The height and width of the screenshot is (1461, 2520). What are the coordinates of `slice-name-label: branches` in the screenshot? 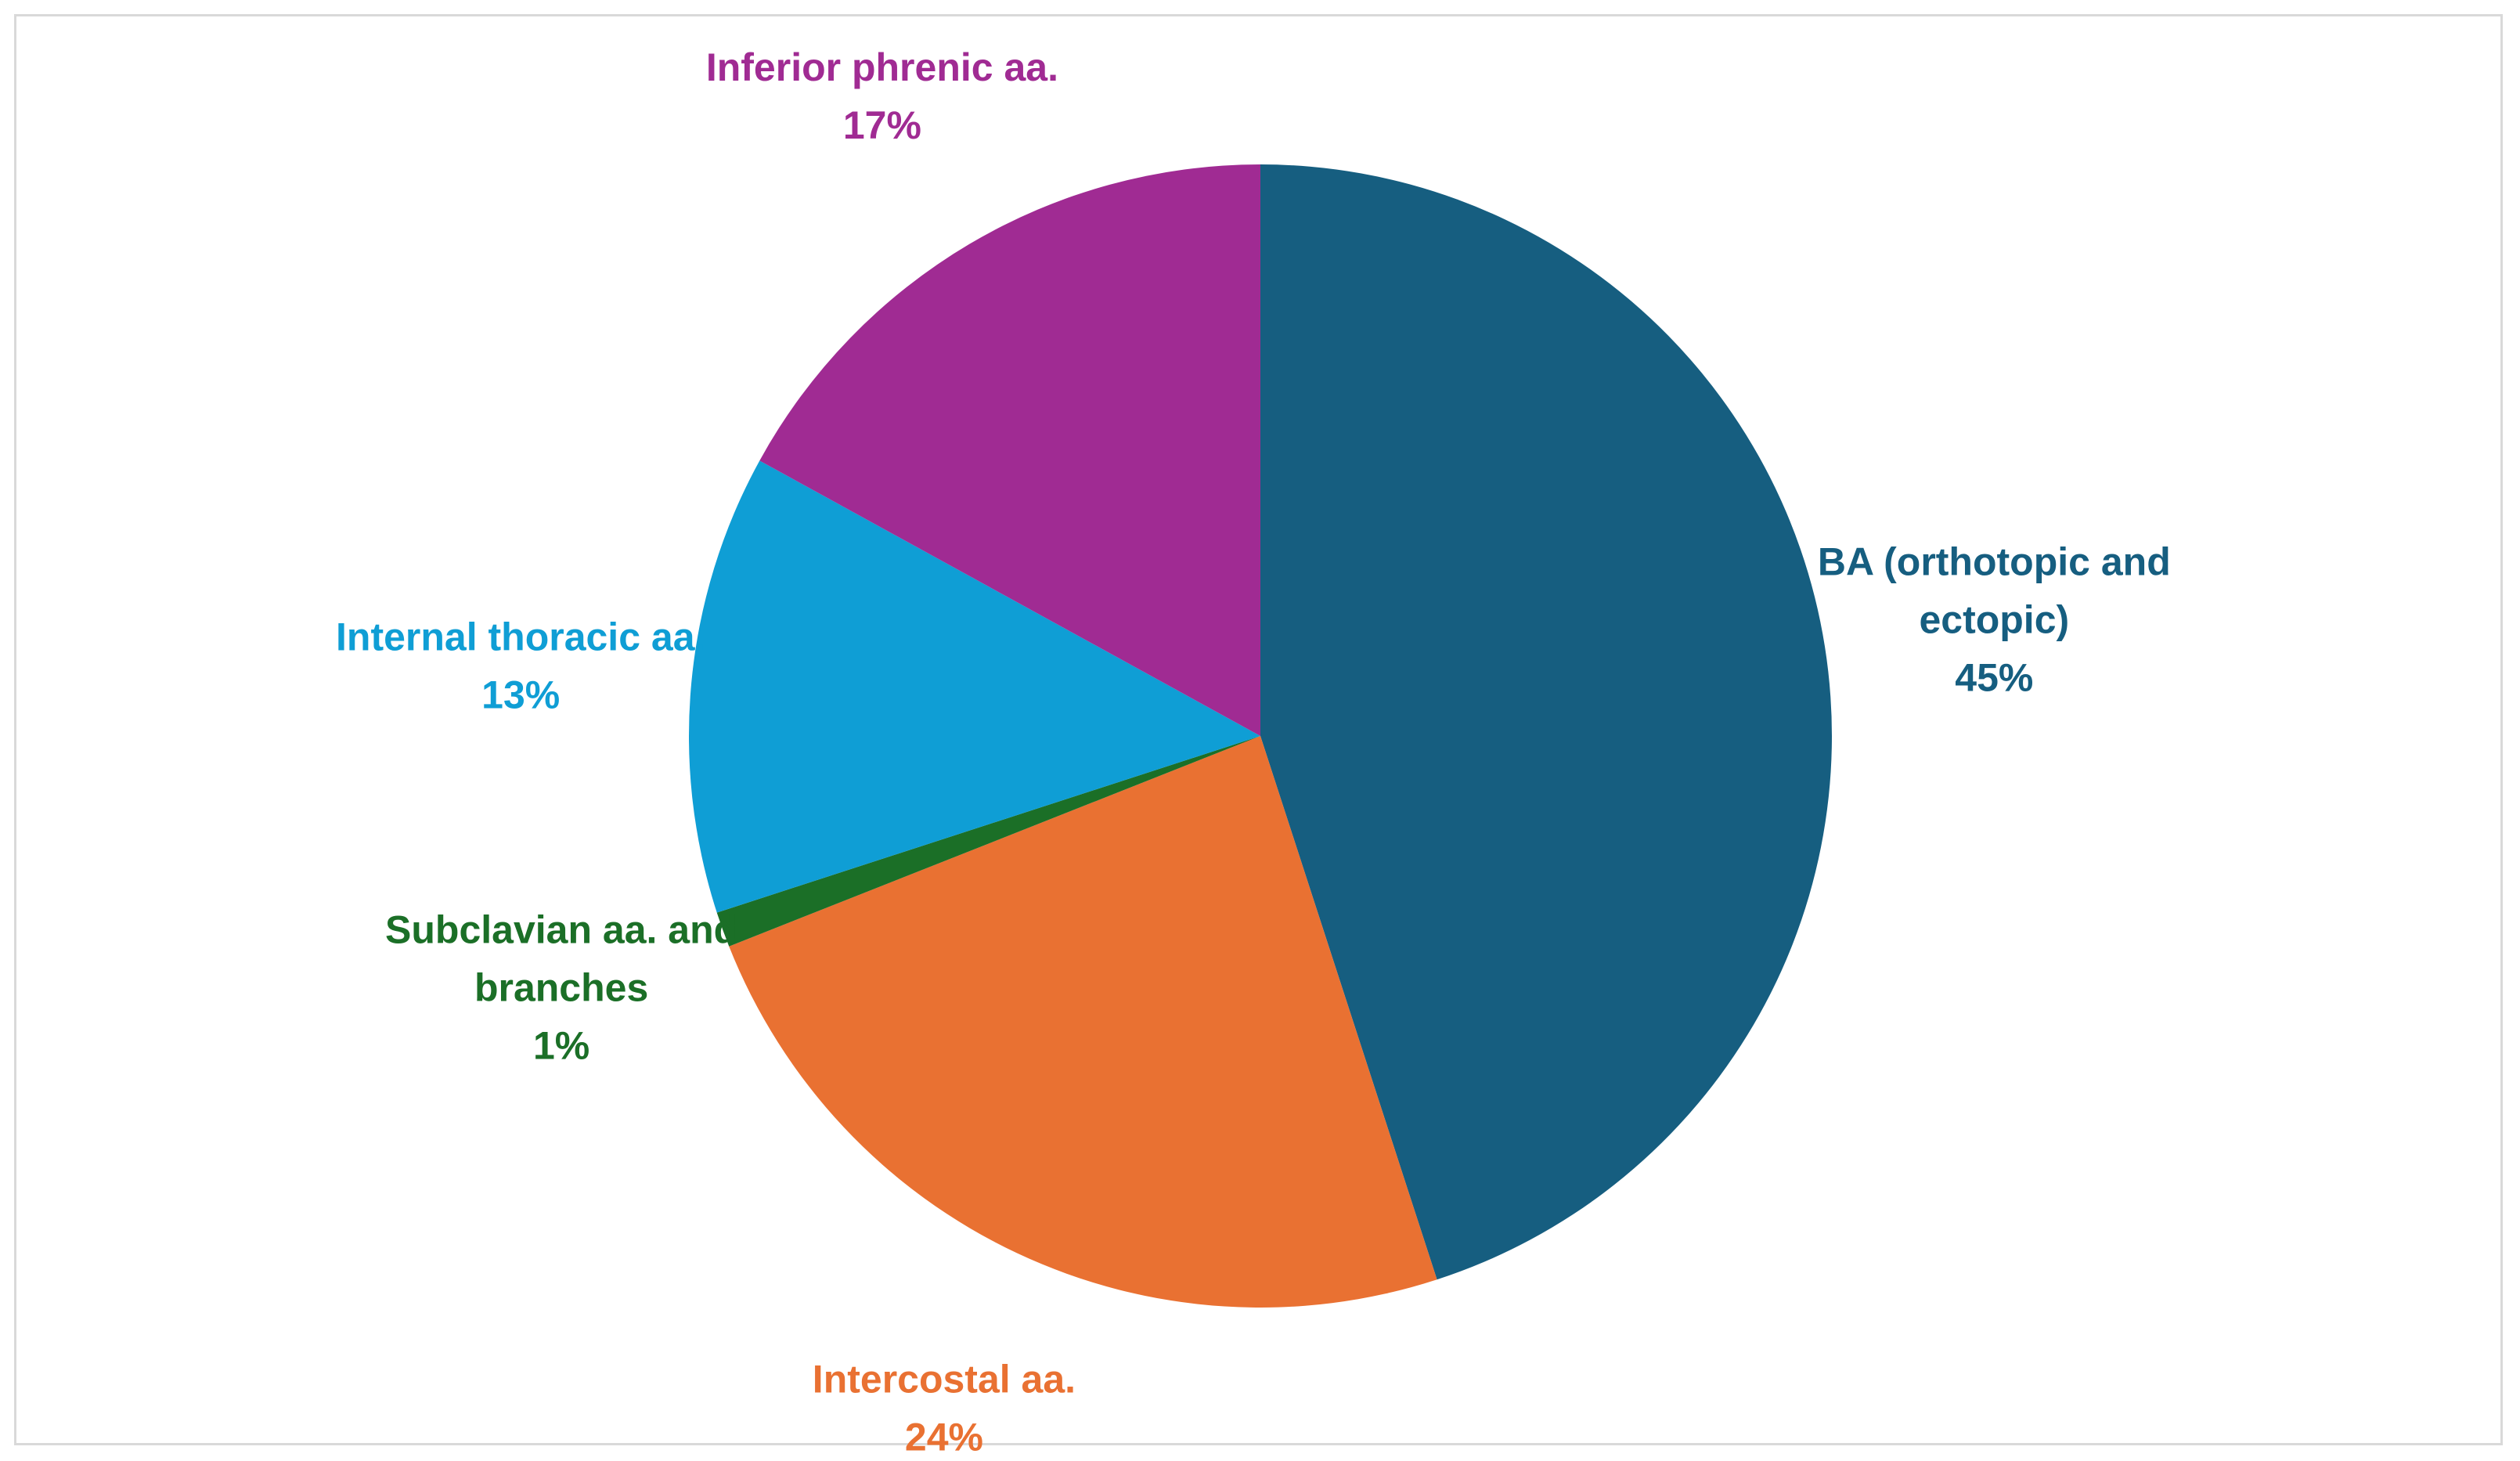 It's located at (561, 987).